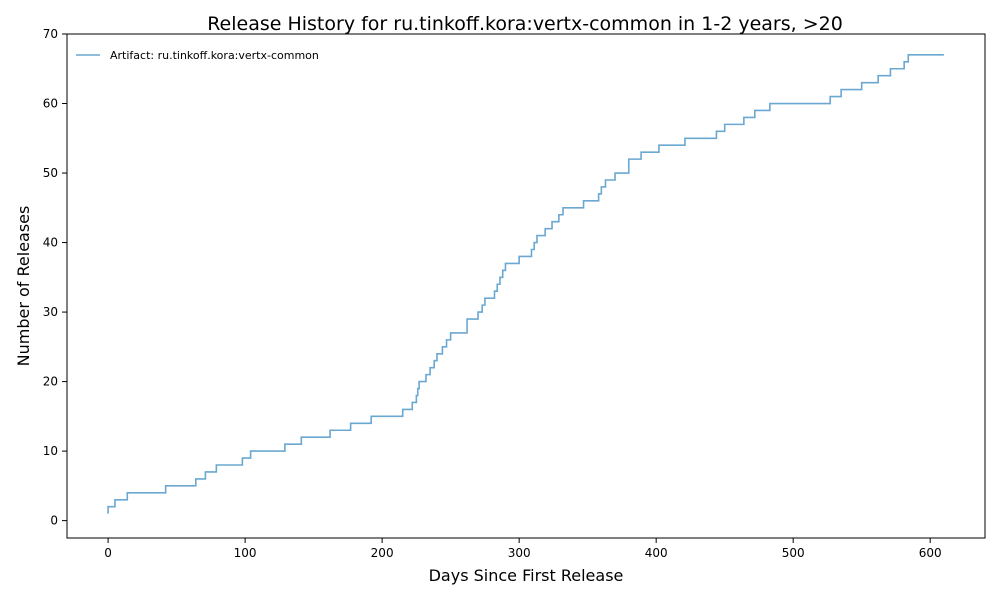 The height and width of the screenshot is (600, 1000). What do you see at coordinates (526, 575) in the screenshot?
I see `x-axis-label: Days Since First Release` at bounding box center [526, 575].